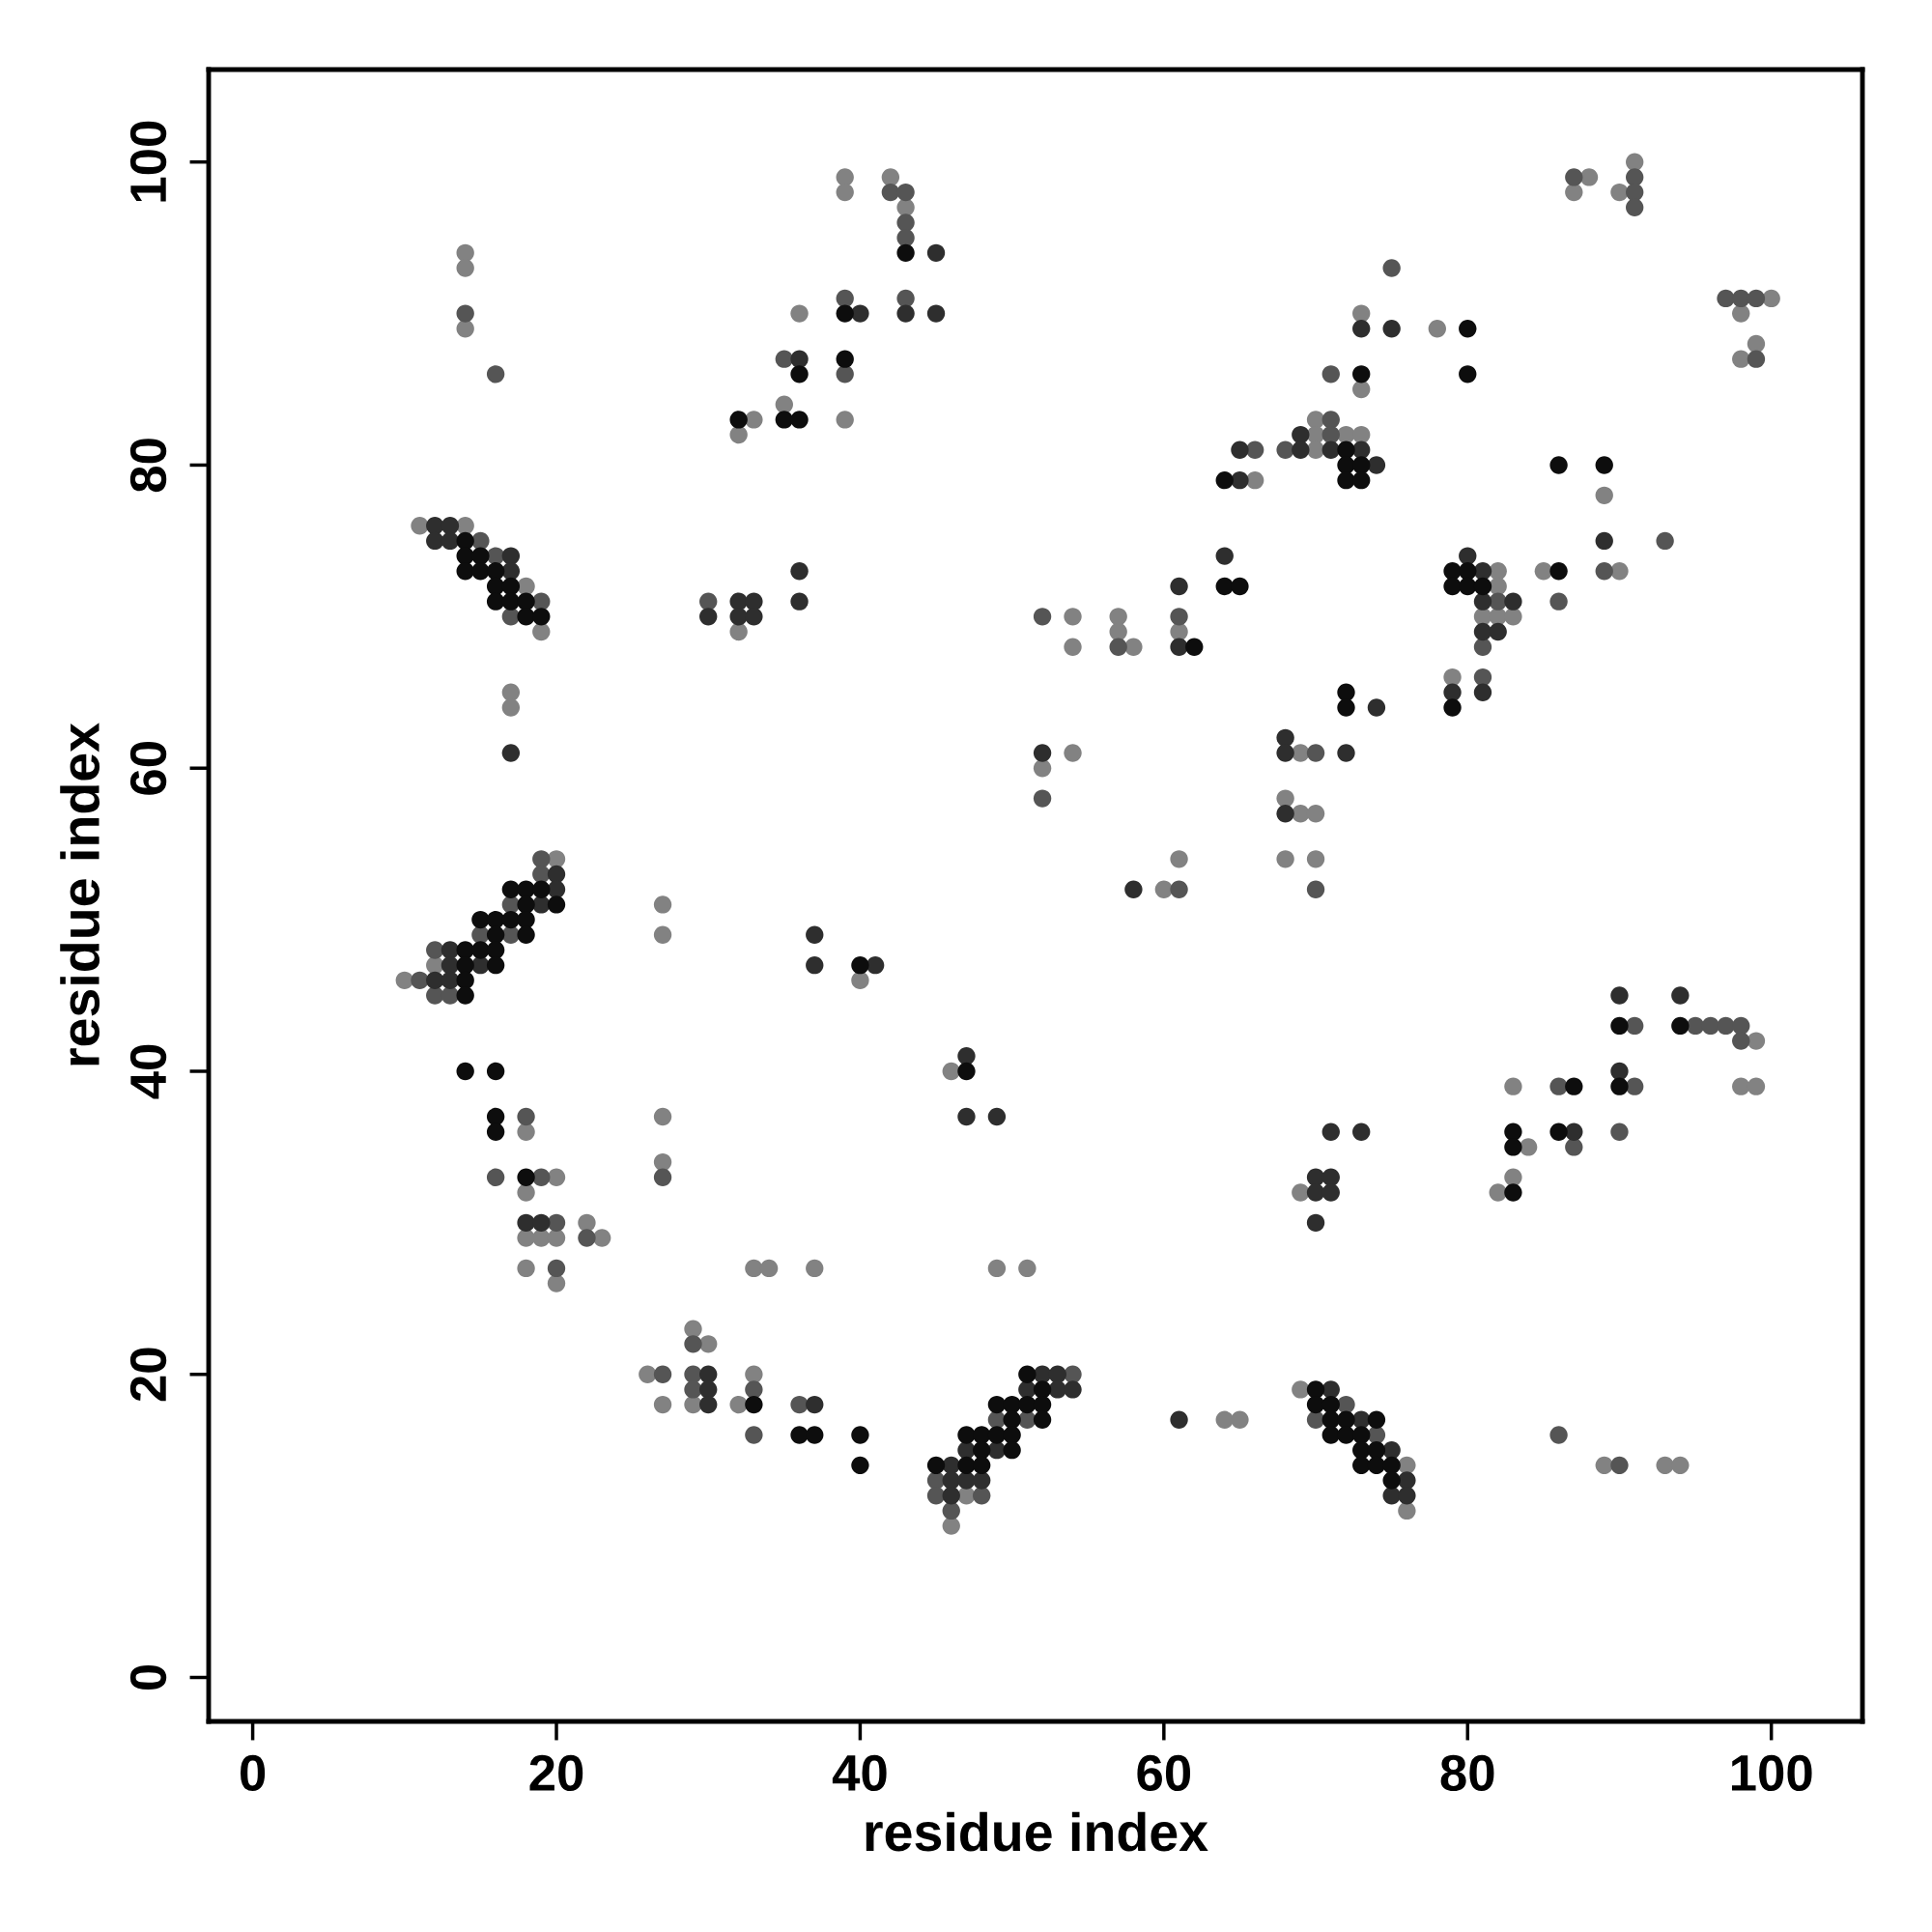 This screenshot has height=1932, width=1932. What do you see at coordinates (556, 1773) in the screenshot?
I see `x-tick-label: 20` at bounding box center [556, 1773].